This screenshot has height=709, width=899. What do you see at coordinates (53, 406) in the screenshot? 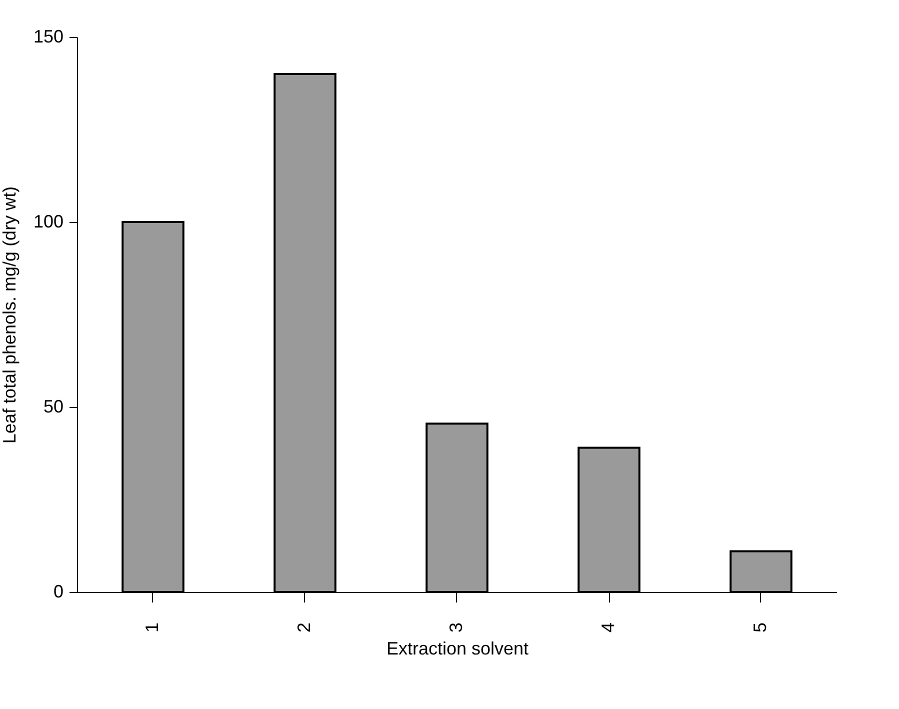
I see `y-tick-label: 50` at bounding box center [53, 406].